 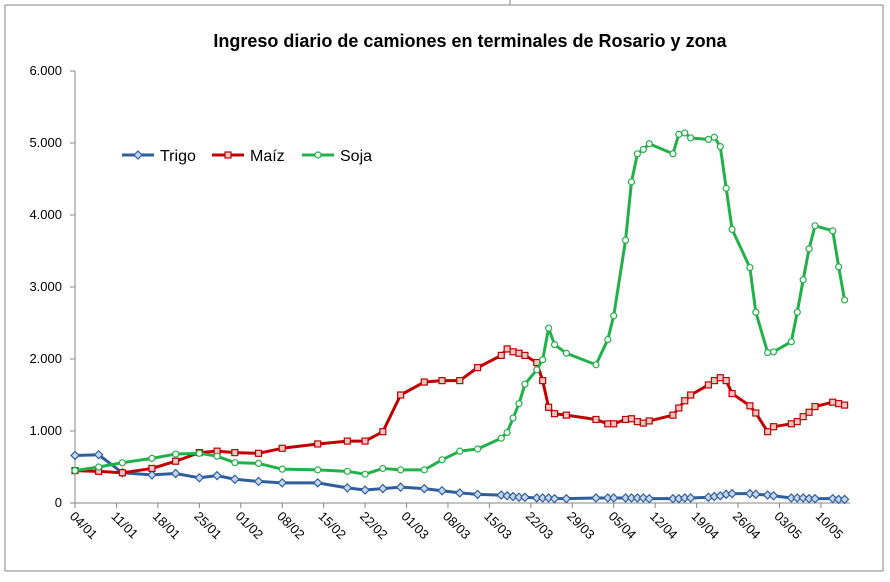 What do you see at coordinates (247, 156) in the screenshot?
I see `legend: Trigo Maíz Soja` at bounding box center [247, 156].